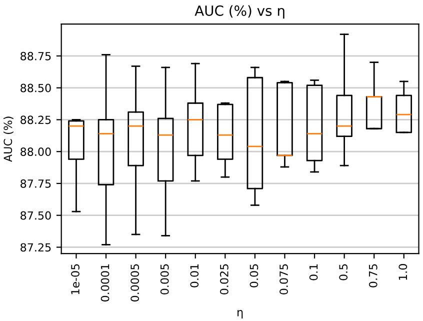 The width and height of the screenshot is (423, 321). Describe the element at coordinates (240, 314) in the screenshot. I see `x-axis-title: η` at that location.